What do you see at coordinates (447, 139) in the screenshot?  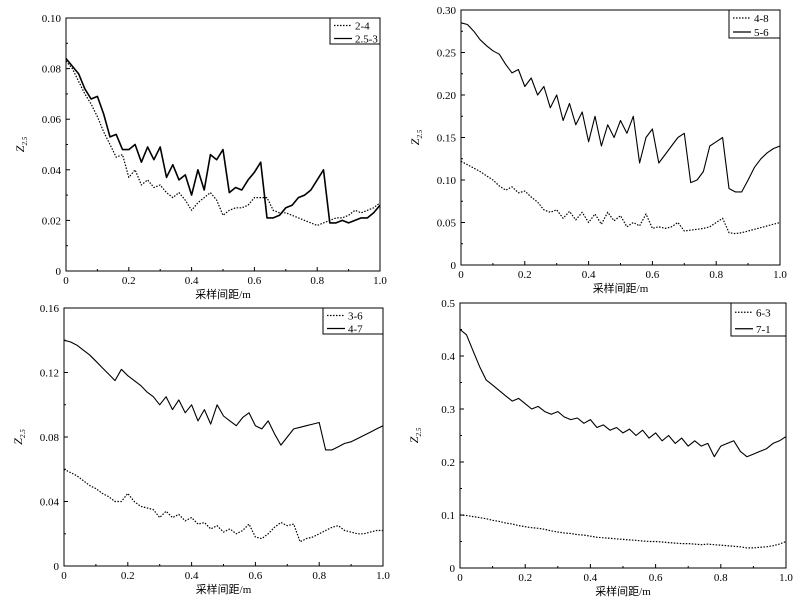 I see `y-tick-label: 0.15` at bounding box center [447, 139].